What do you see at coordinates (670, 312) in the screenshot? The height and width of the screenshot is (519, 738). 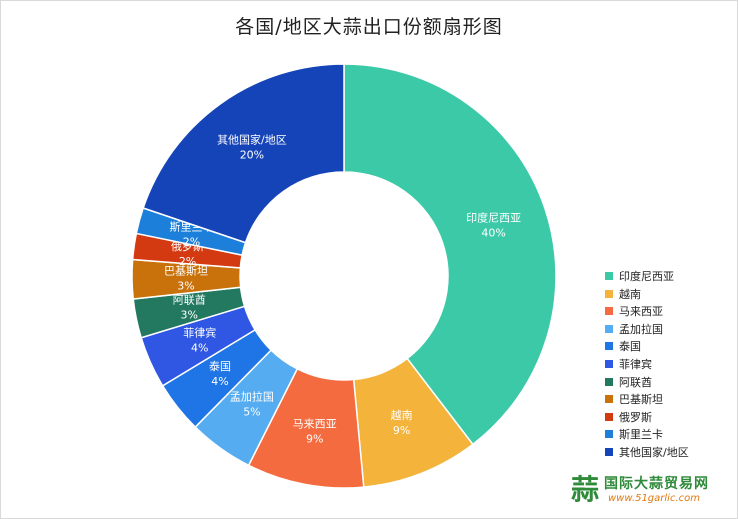 I see `legend-item-2: 马来西亚` at bounding box center [670, 312].